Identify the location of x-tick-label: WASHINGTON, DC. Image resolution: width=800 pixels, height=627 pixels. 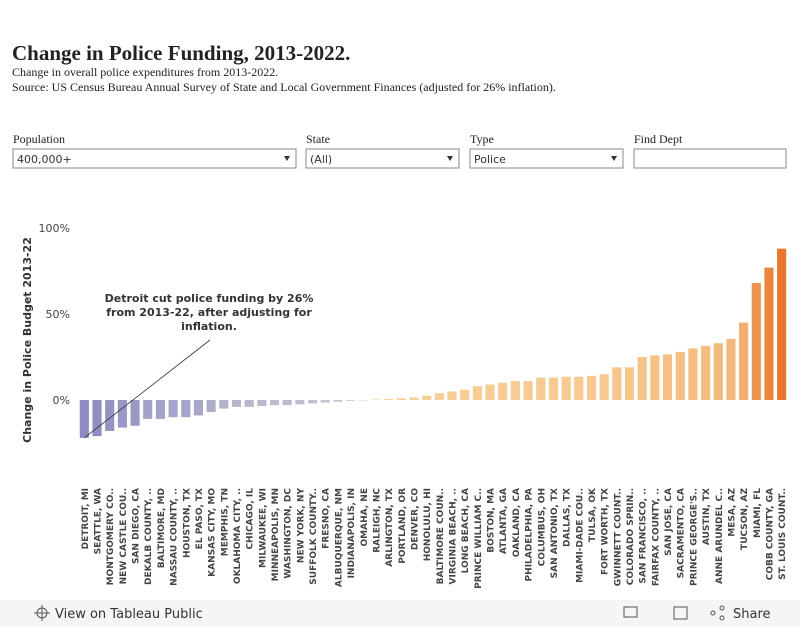
(289, 533).